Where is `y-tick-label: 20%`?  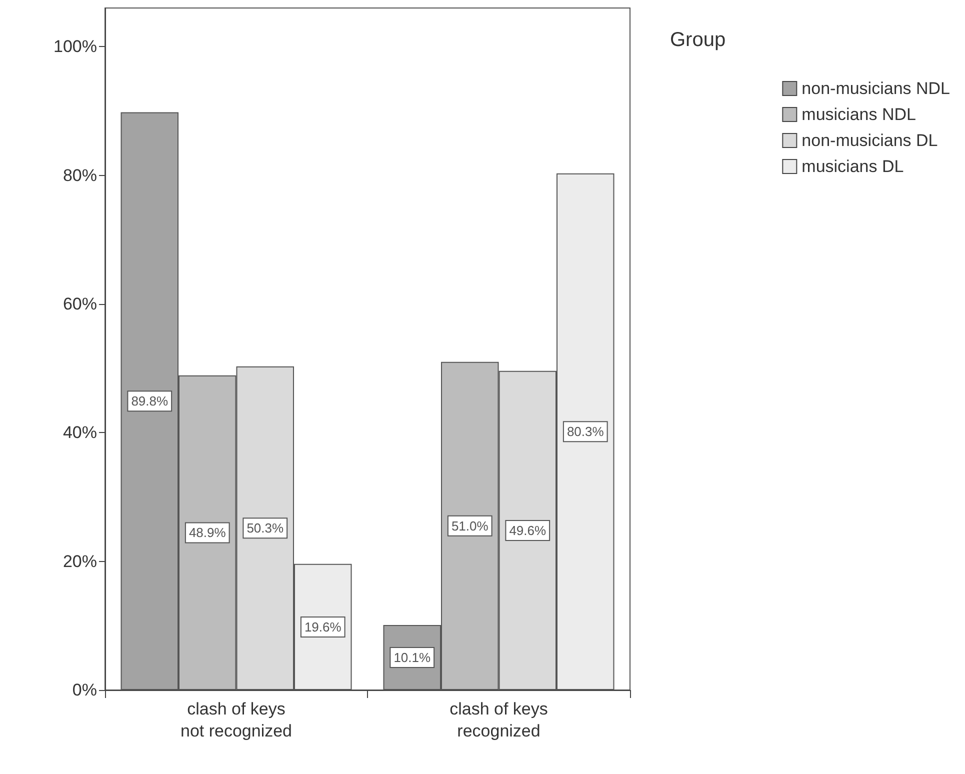
y-tick-label: 20% is located at coordinates (79, 561).